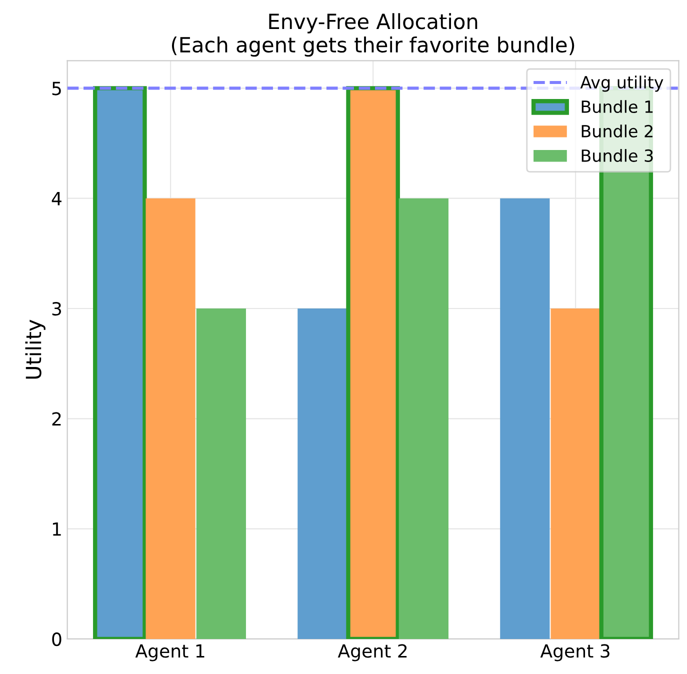  What do you see at coordinates (575, 653) in the screenshot?
I see `x-tick-label: Agent 3` at bounding box center [575, 653].